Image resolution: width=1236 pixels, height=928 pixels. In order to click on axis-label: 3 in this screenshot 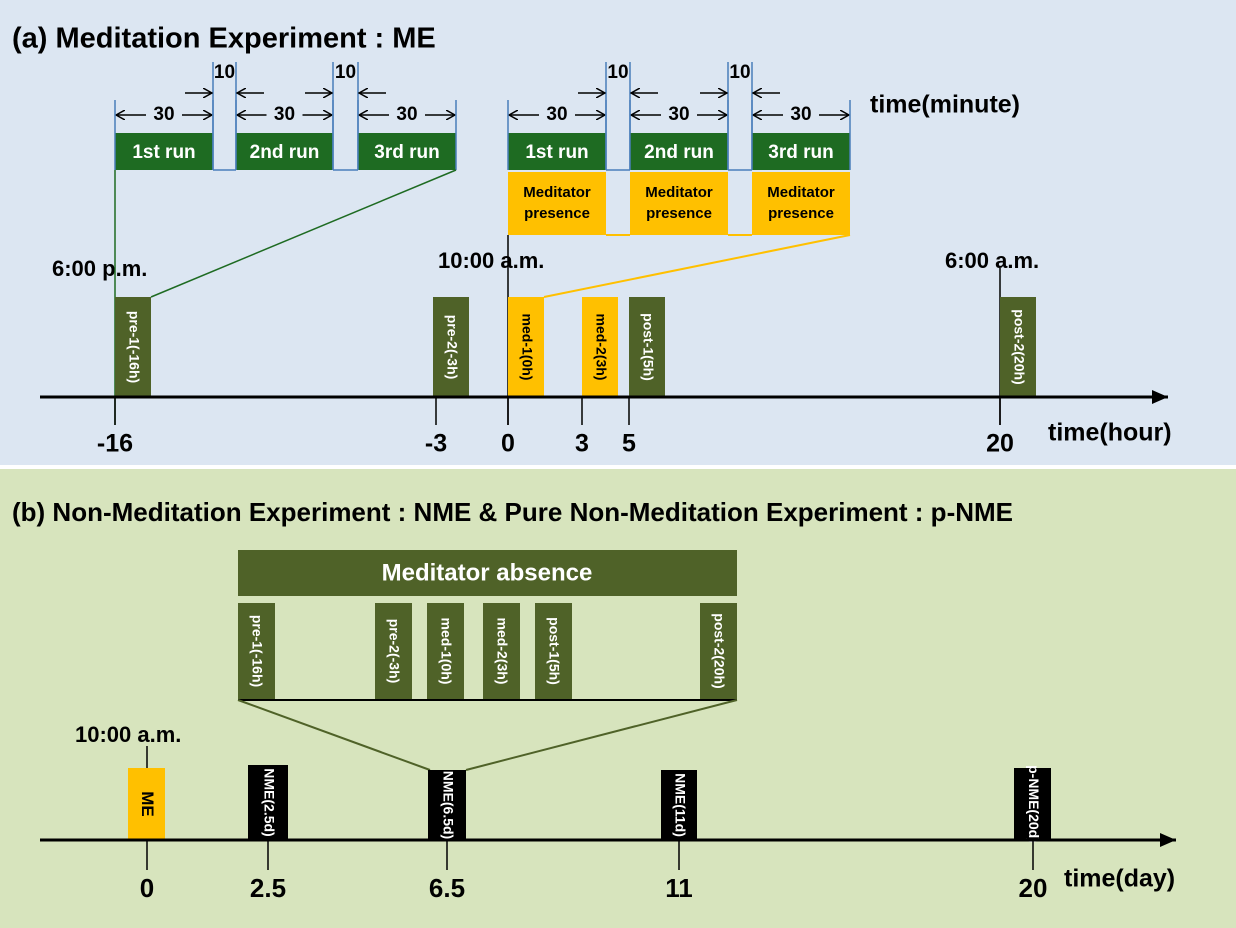, I will do `click(582, 444)`.